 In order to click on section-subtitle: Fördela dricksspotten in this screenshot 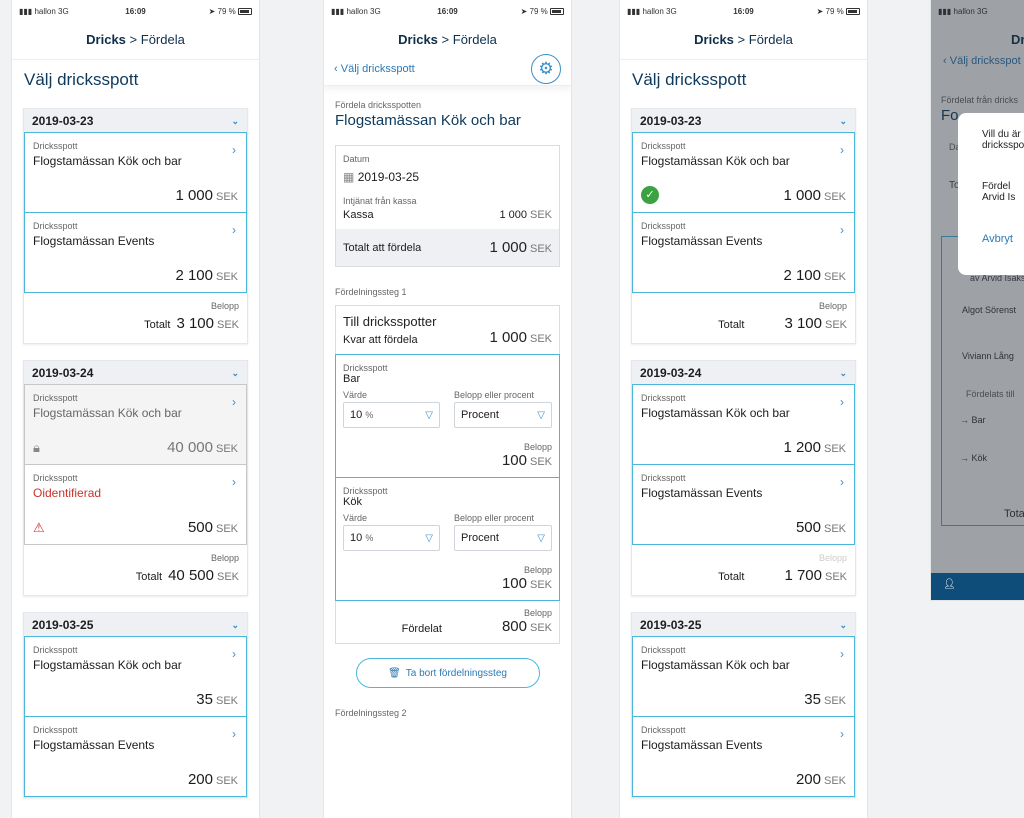, I will do `click(378, 105)`.